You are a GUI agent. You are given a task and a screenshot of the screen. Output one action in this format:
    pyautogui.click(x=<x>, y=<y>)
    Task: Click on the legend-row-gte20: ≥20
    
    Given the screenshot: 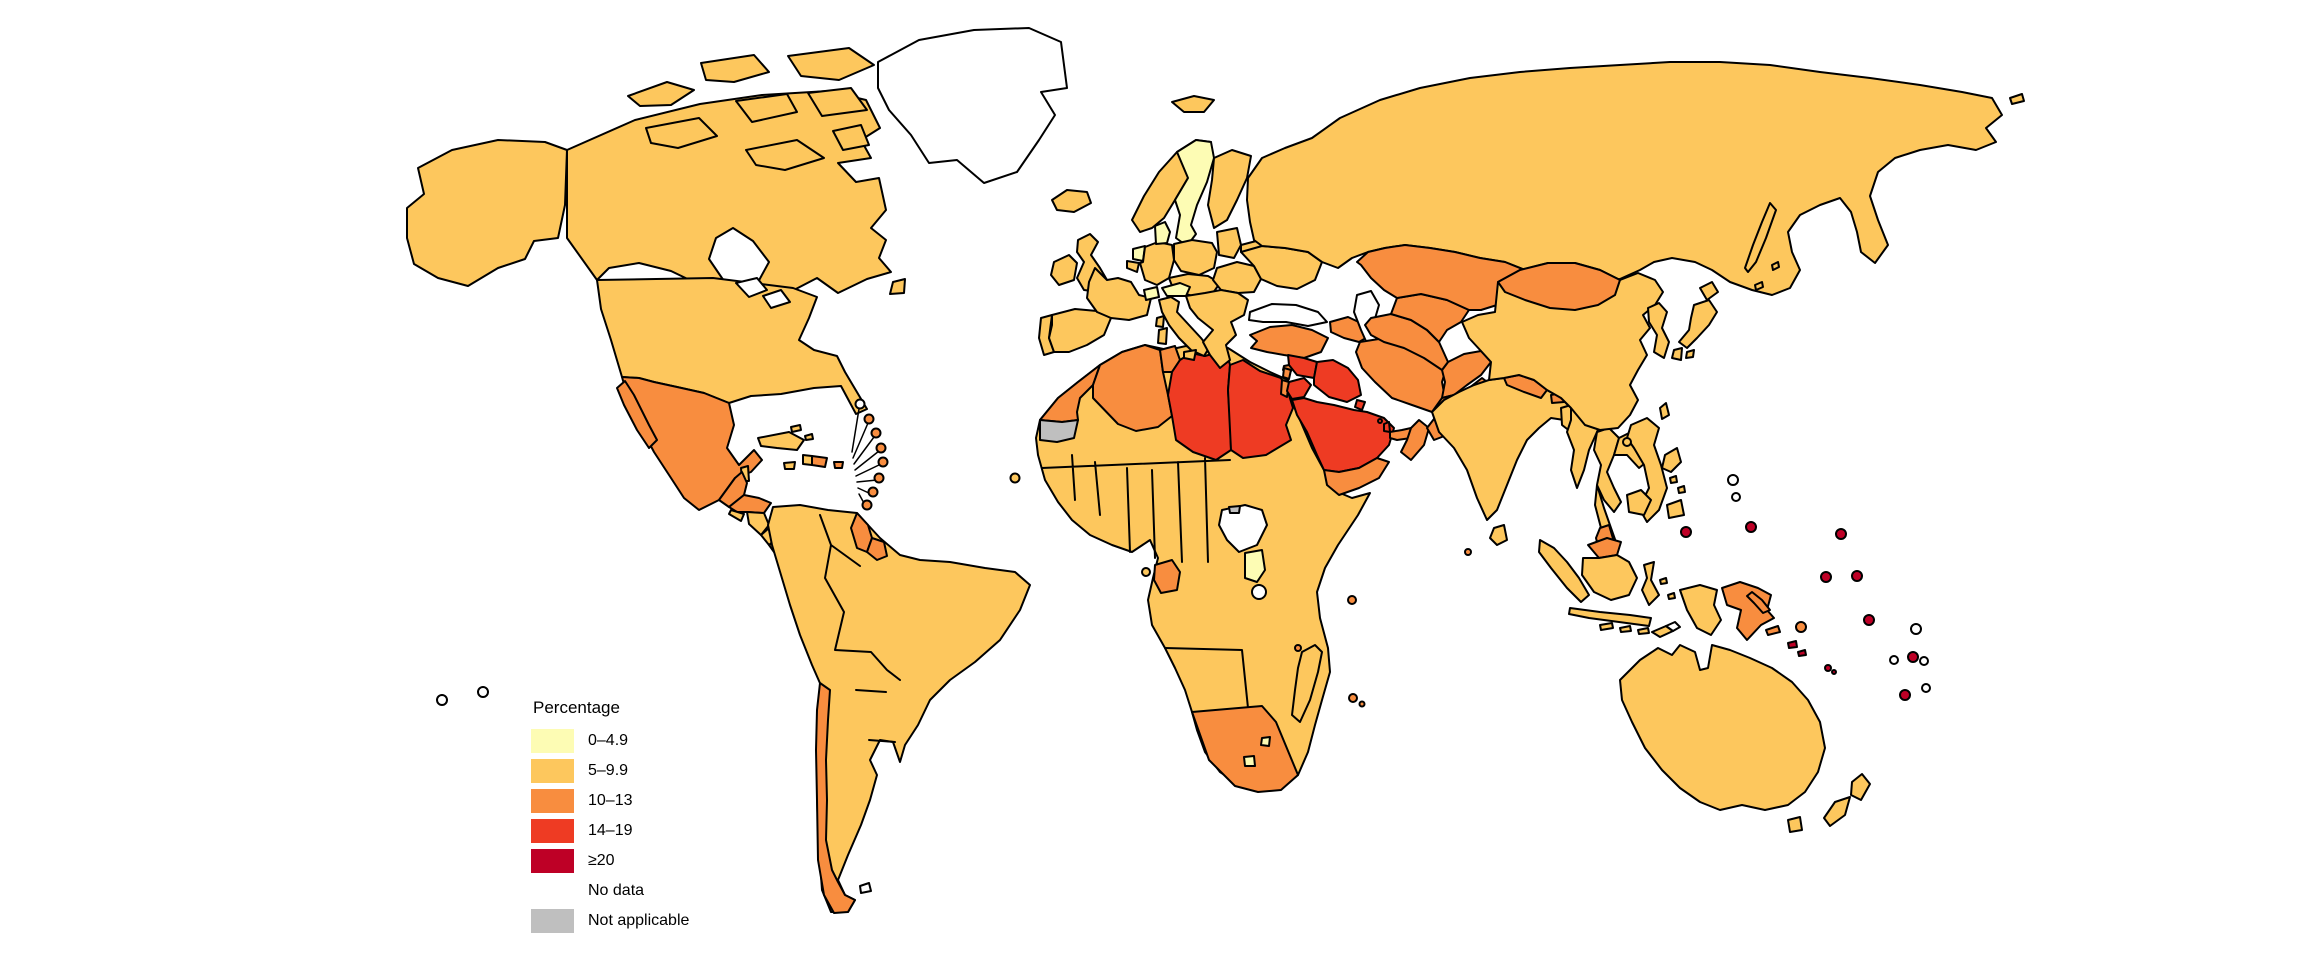 What is the action you would take?
    pyautogui.click(x=610, y=861)
    